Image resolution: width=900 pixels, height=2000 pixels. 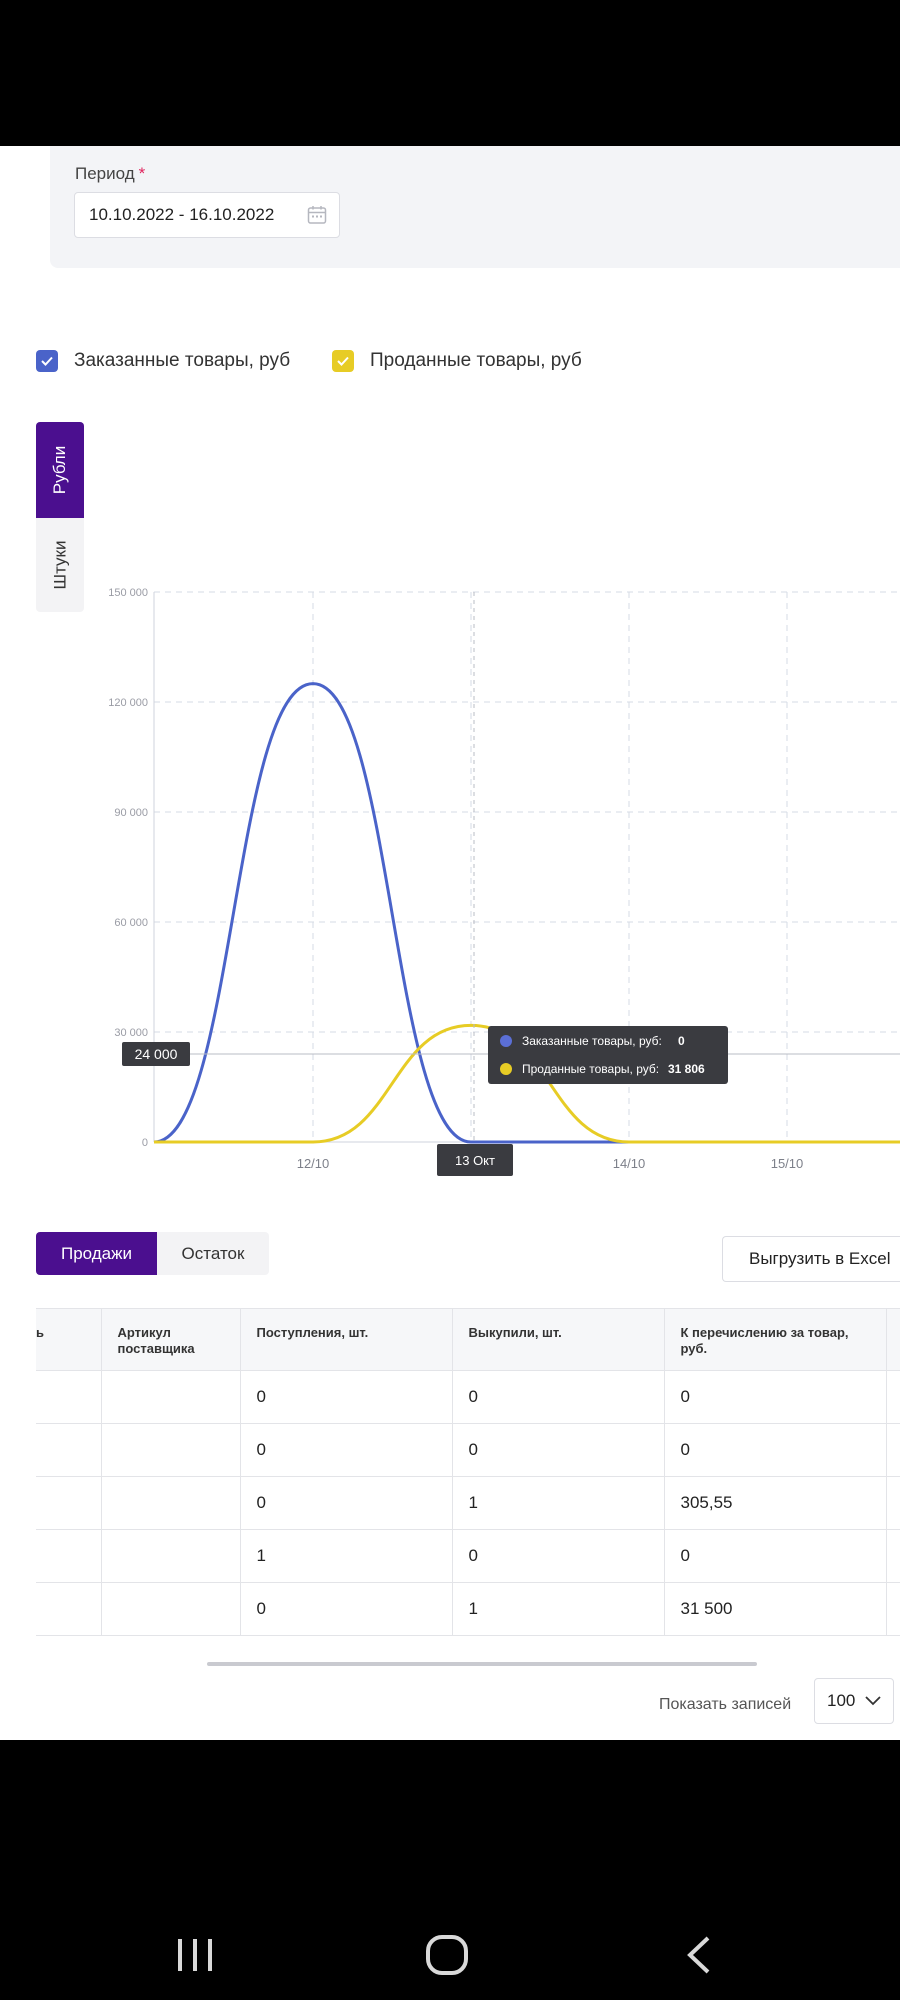 What do you see at coordinates (96, 1253) in the screenshot?
I see `tab-sales: Продажи` at bounding box center [96, 1253].